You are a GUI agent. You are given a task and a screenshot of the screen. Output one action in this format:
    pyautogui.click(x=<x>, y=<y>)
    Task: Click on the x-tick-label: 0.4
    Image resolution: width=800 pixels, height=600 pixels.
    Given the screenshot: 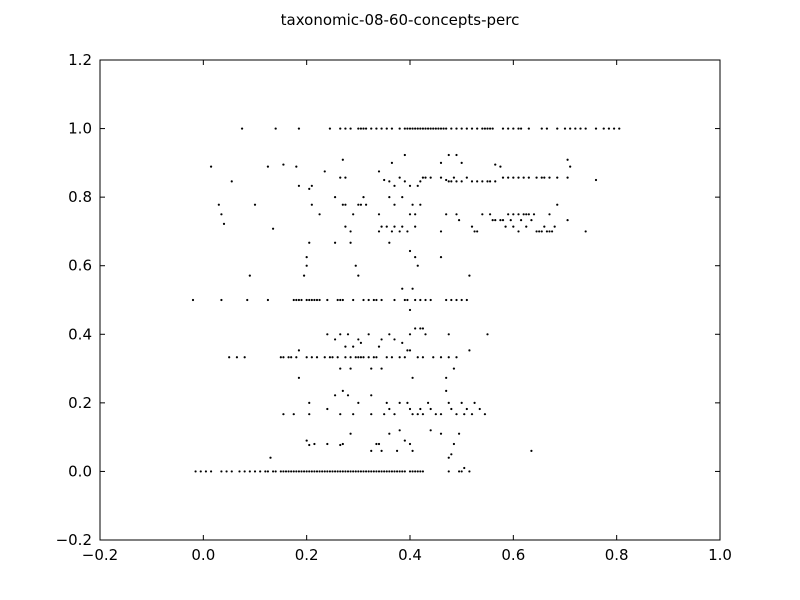 What is the action you would take?
    pyautogui.click(x=410, y=555)
    